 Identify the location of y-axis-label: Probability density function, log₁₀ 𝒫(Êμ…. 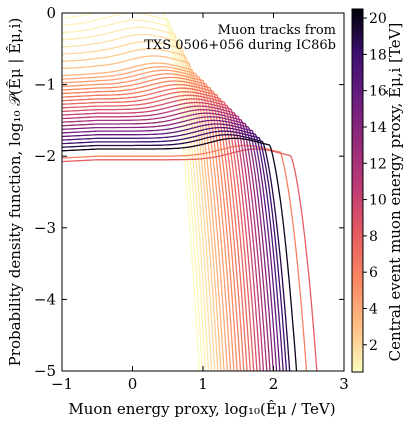
(15, 192).